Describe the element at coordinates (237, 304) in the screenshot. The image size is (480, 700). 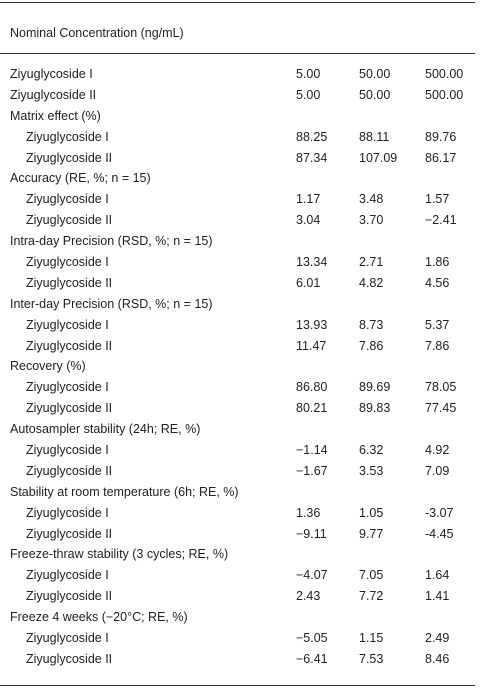
I see `section-header-row: Inter-day Precision (RSD, %; n = 15)` at that location.